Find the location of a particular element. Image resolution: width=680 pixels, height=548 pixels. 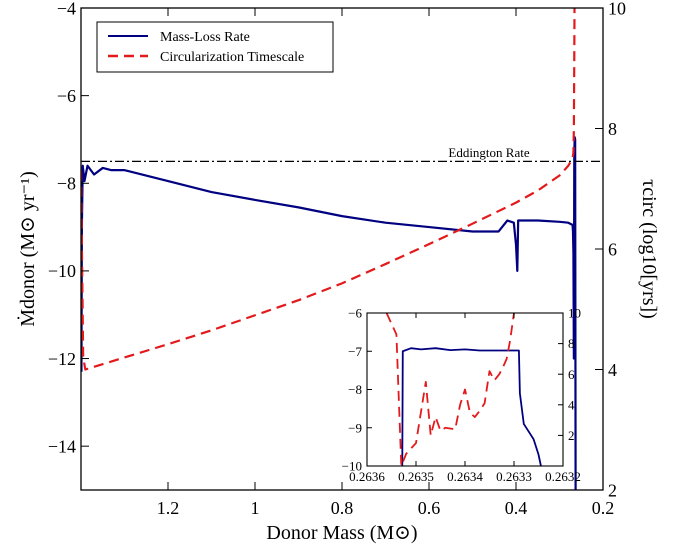

y-axis-label-right: τcirc (log10[yrs]) is located at coordinates (649, 249).